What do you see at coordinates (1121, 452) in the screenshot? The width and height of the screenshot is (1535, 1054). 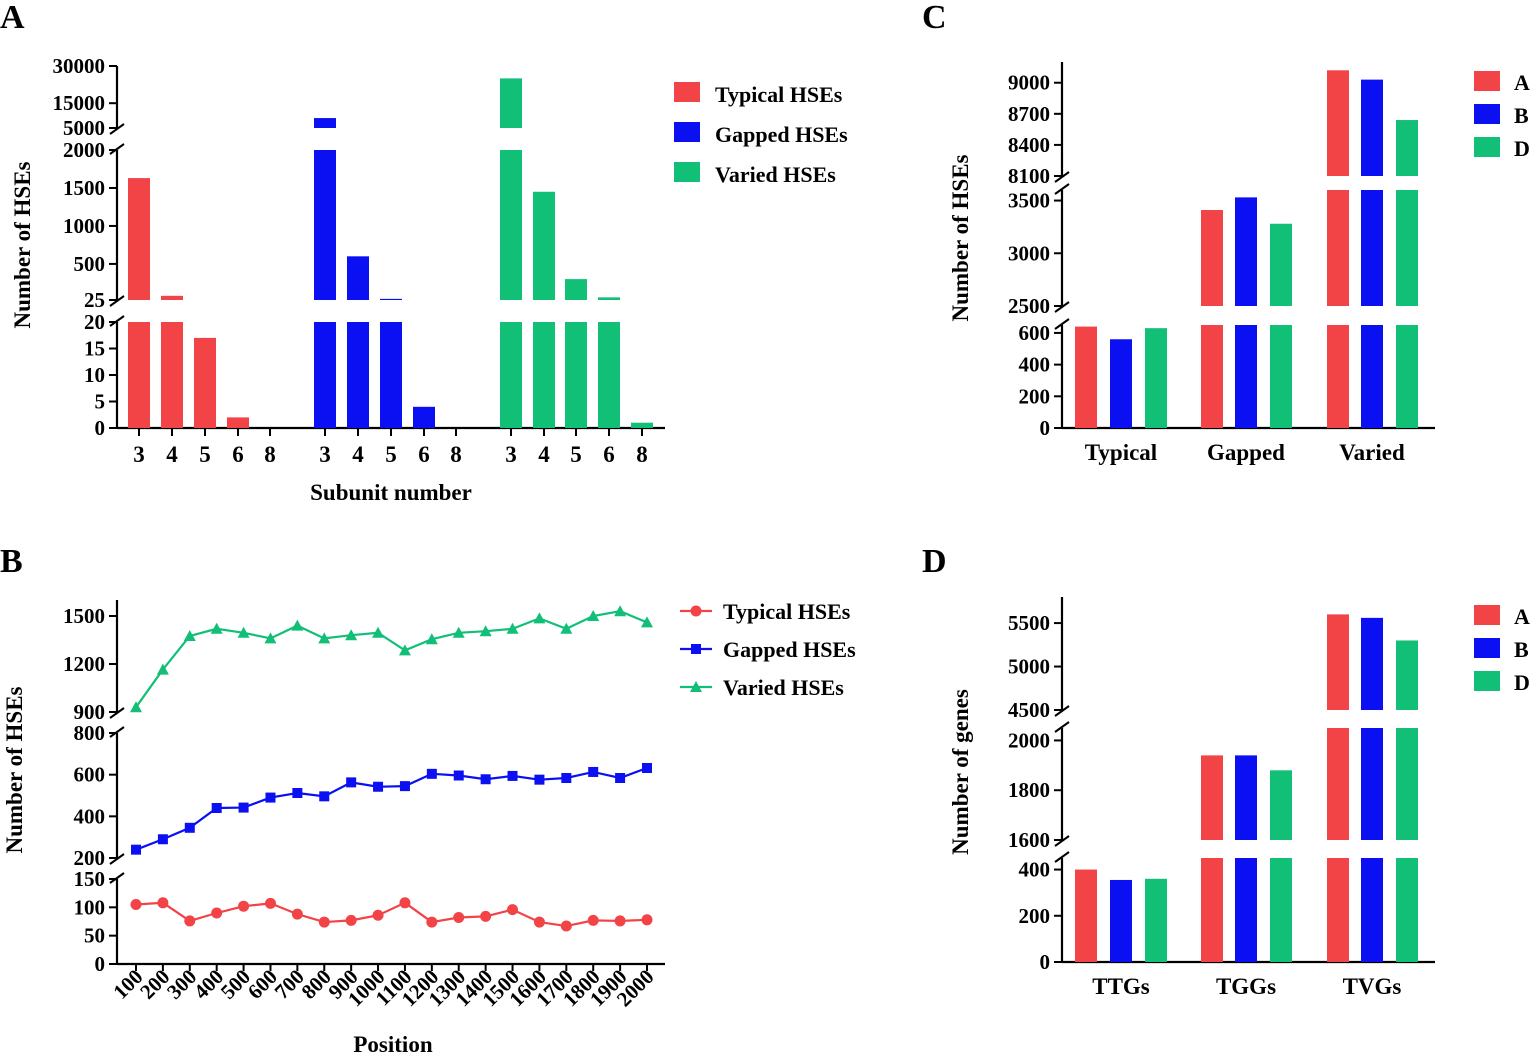 I see `c-x-tick-label: Typical` at bounding box center [1121, 452].